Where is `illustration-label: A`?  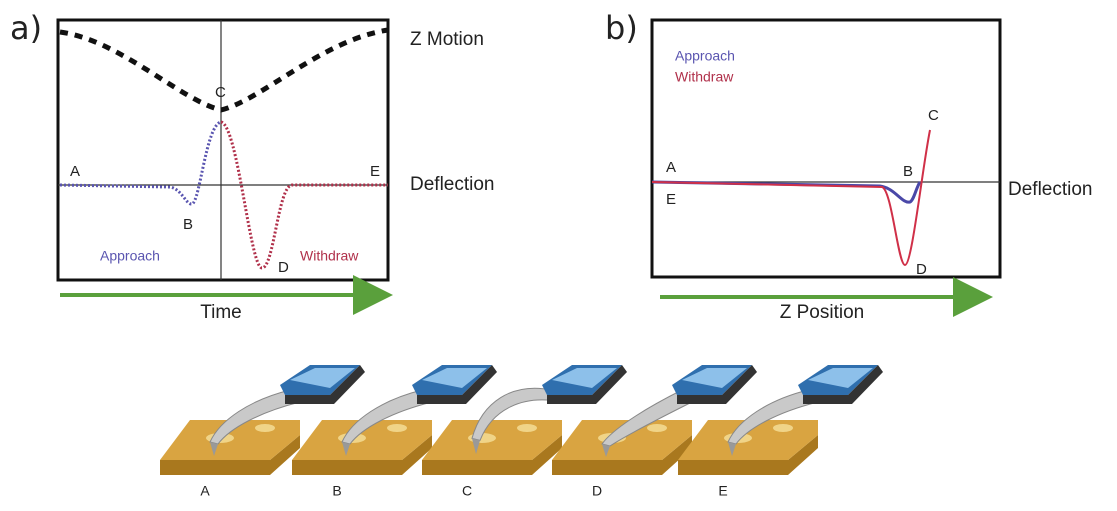
illustration-label: A is located at coordinates (205, 491).